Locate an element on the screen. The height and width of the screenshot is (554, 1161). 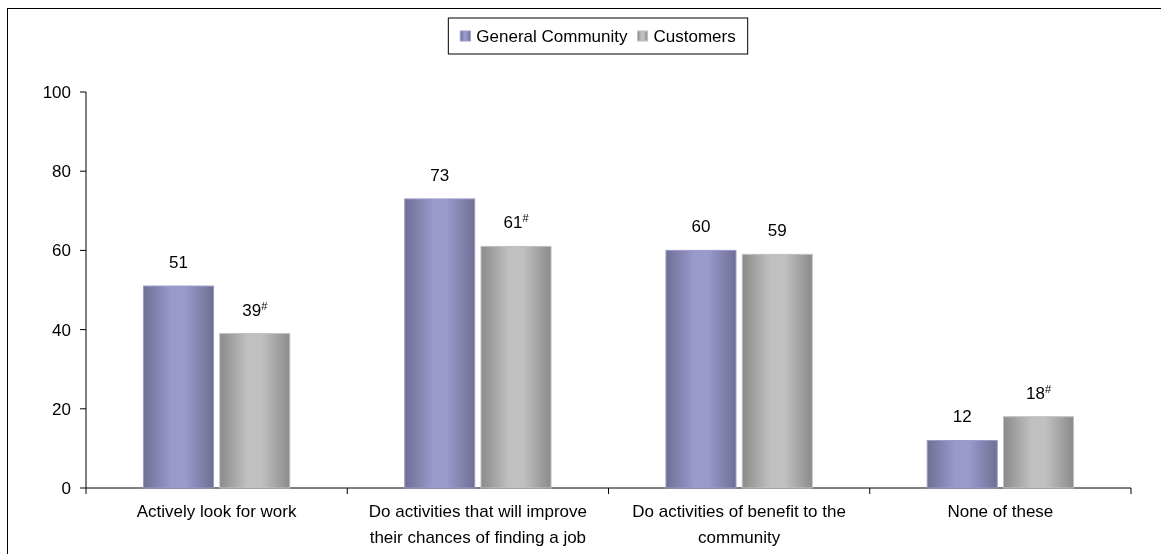
x-tick-label: Do activities of benefit to the community is located at coordinates (739, 524).